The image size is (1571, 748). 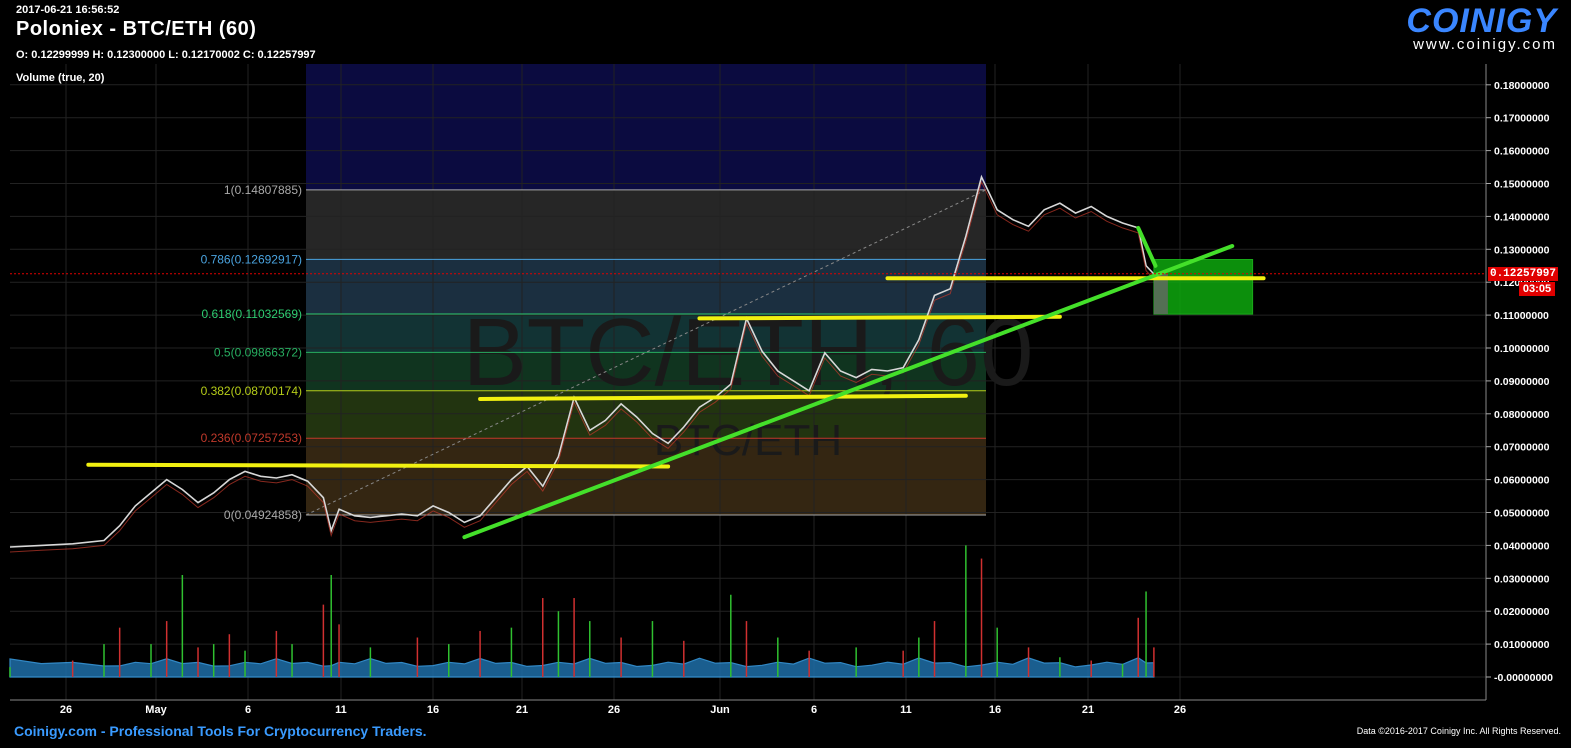 I want to click on y-tick-label: 0.09000000, so click(x=1522, y=382).